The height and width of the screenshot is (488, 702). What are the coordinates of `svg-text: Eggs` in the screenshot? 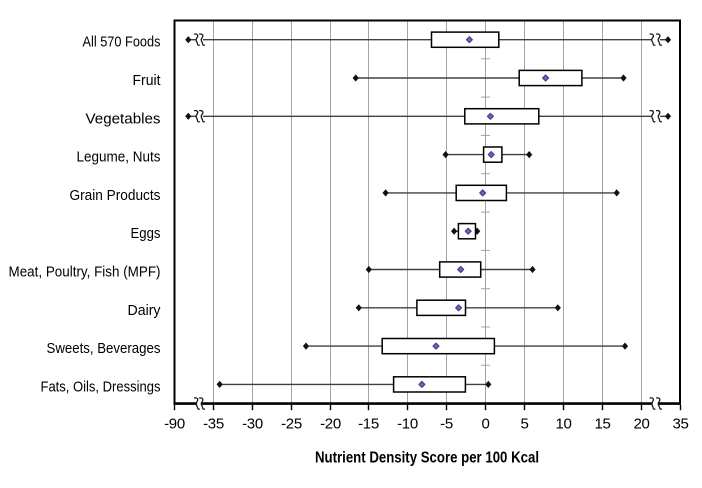 It's located at (146, 233).